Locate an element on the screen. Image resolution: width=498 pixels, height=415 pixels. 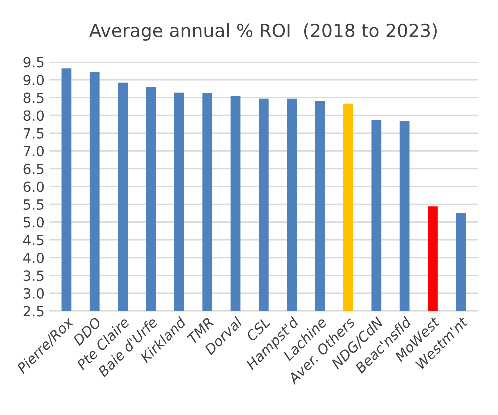
y-tick-label: 7.5 is located at coordinates (34, 133).